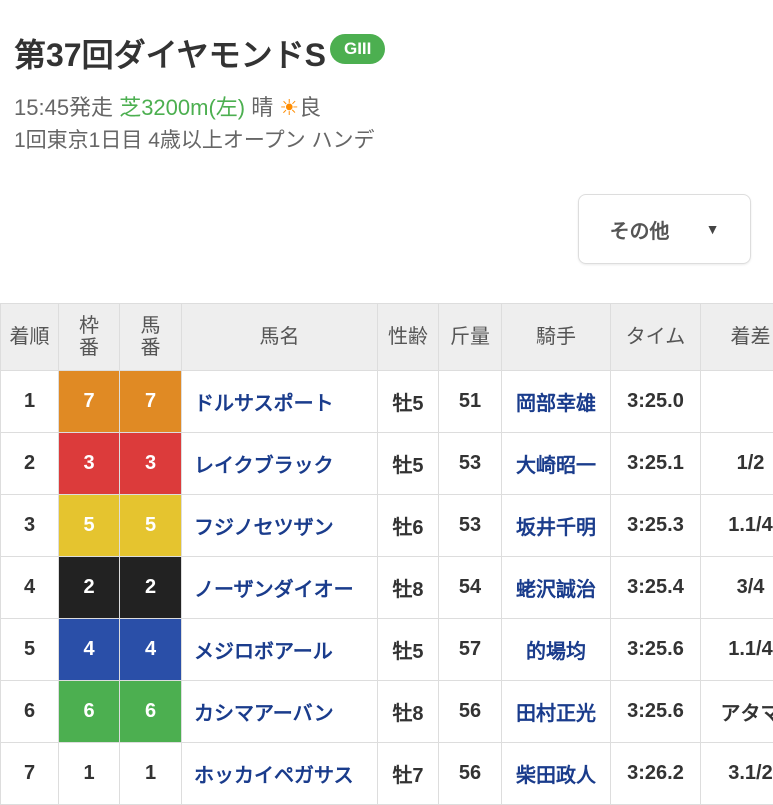 This screenshot has width=773, height=805. I want to click on grade-badge: GIII, so click(357, 49).